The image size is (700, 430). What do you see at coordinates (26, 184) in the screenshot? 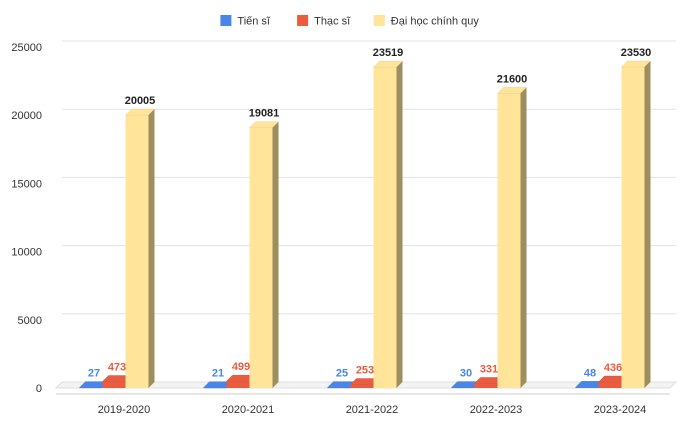
I see `y-tick-label: 15000` at bounding box center [26, 184].